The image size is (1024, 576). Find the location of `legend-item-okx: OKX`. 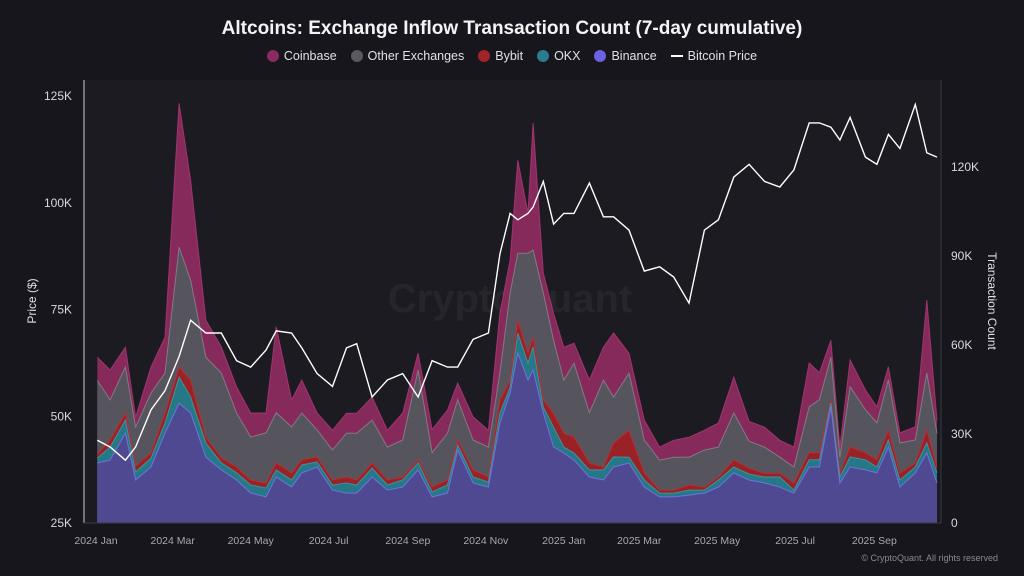

legend-item-okx: OKX is located at coordinates (558, 56).